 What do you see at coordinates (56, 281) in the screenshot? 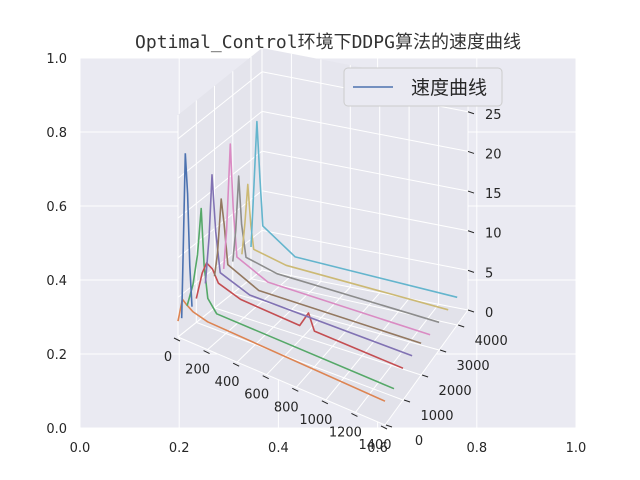
I see `y2d-tick-label: 0.4` at bounding box center [56, 281].